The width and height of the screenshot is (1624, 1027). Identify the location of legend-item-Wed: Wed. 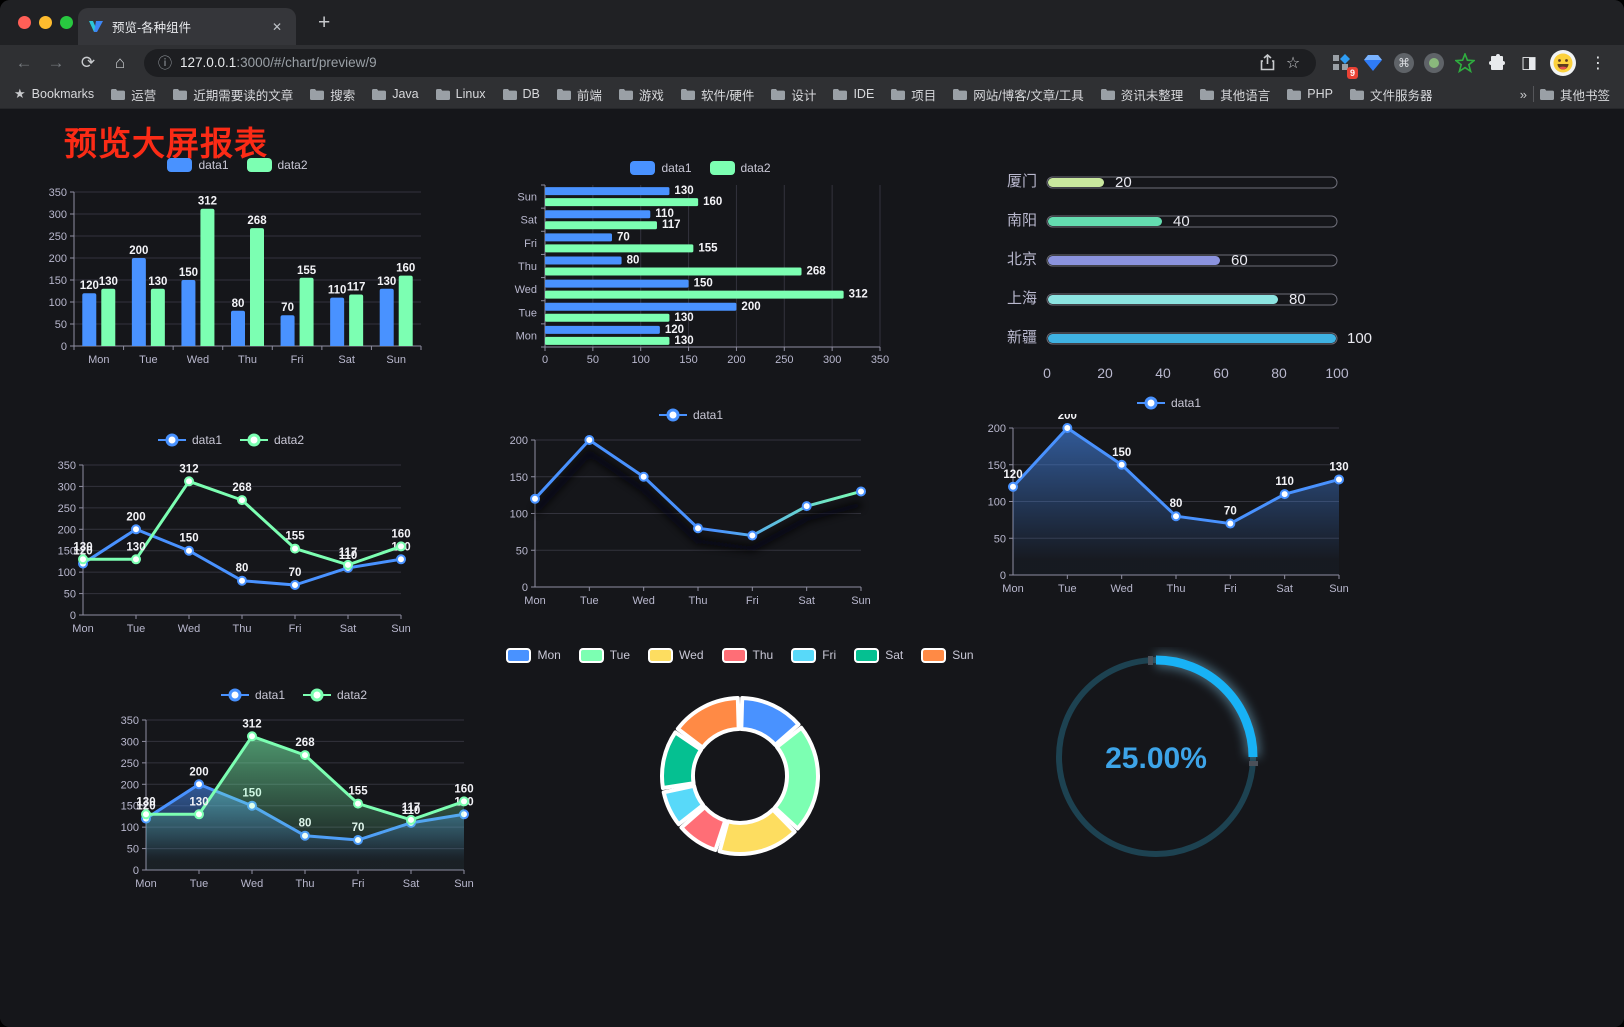
(676, 655).